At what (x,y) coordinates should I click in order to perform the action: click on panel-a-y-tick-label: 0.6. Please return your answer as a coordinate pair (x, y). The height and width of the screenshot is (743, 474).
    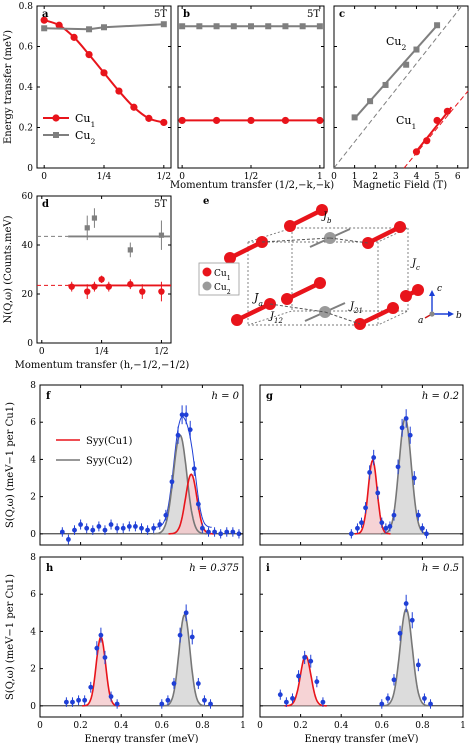
    Looking at the image, I should click on (26, 48).